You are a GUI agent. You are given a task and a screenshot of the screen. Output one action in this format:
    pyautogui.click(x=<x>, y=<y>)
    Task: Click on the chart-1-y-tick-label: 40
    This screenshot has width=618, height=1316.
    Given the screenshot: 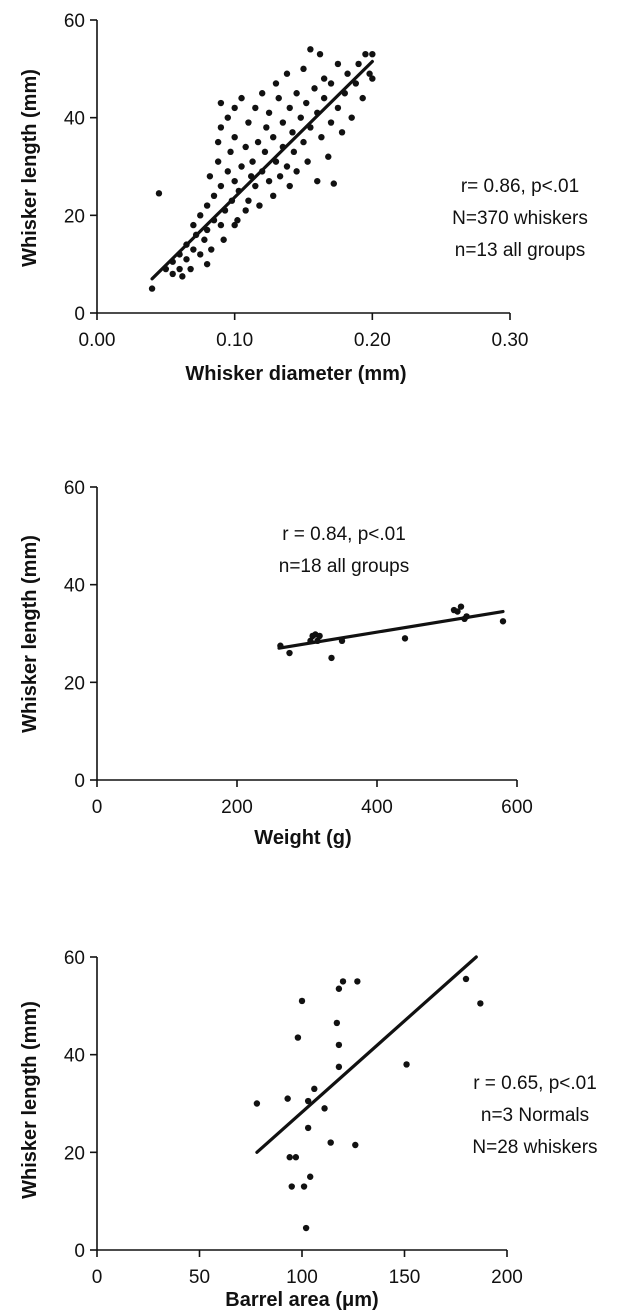 What is the action you would take?
    pyautogui.click(x=74, y=119)
    